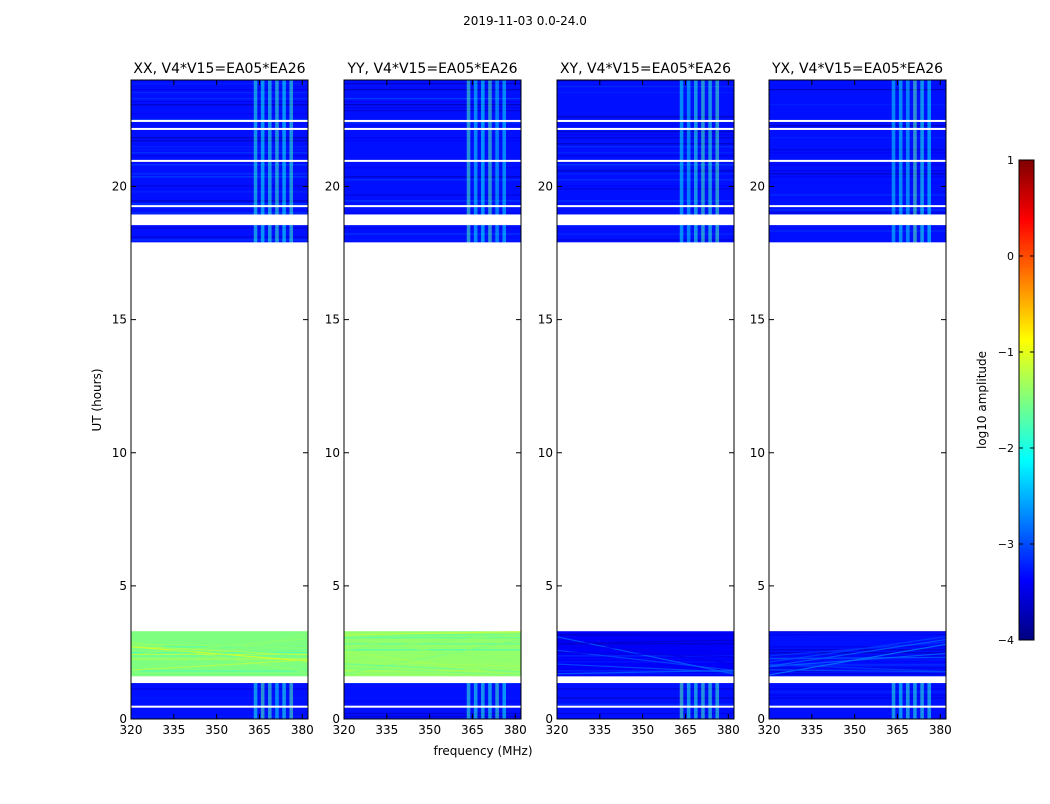 The image size is (1050, 804). Describe the element at coordinates (1006, 640) in the screenshot. I see `colorbar-tick-label: −4` at that location.